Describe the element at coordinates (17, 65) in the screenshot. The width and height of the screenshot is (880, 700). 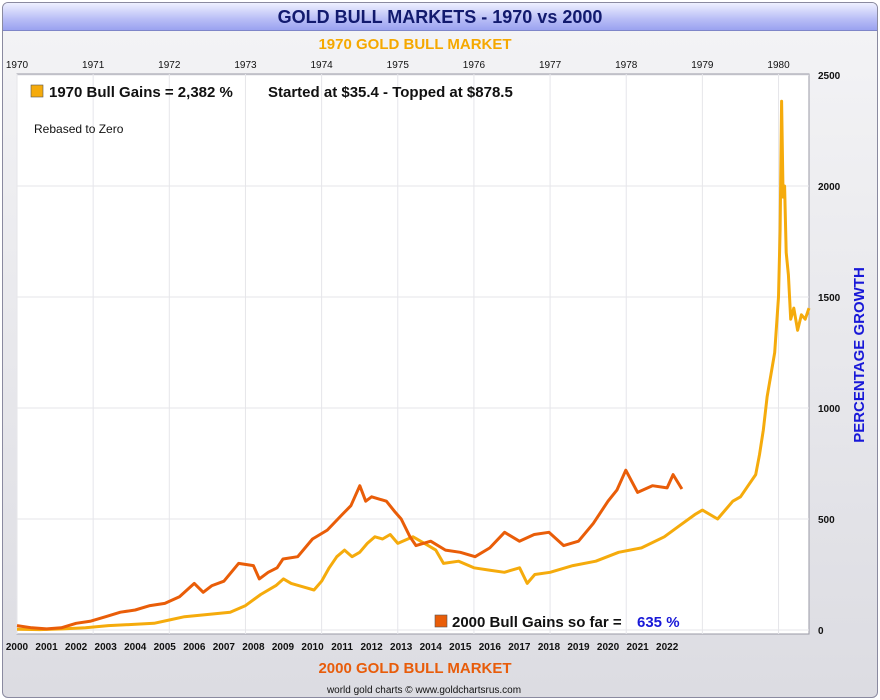
I see `top-tick-label: 1970` at that location.